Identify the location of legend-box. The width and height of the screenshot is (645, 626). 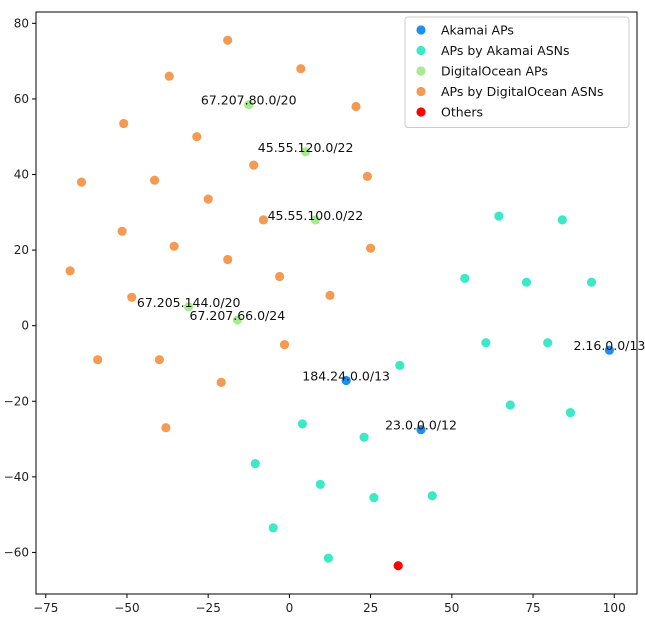
(517, 72).